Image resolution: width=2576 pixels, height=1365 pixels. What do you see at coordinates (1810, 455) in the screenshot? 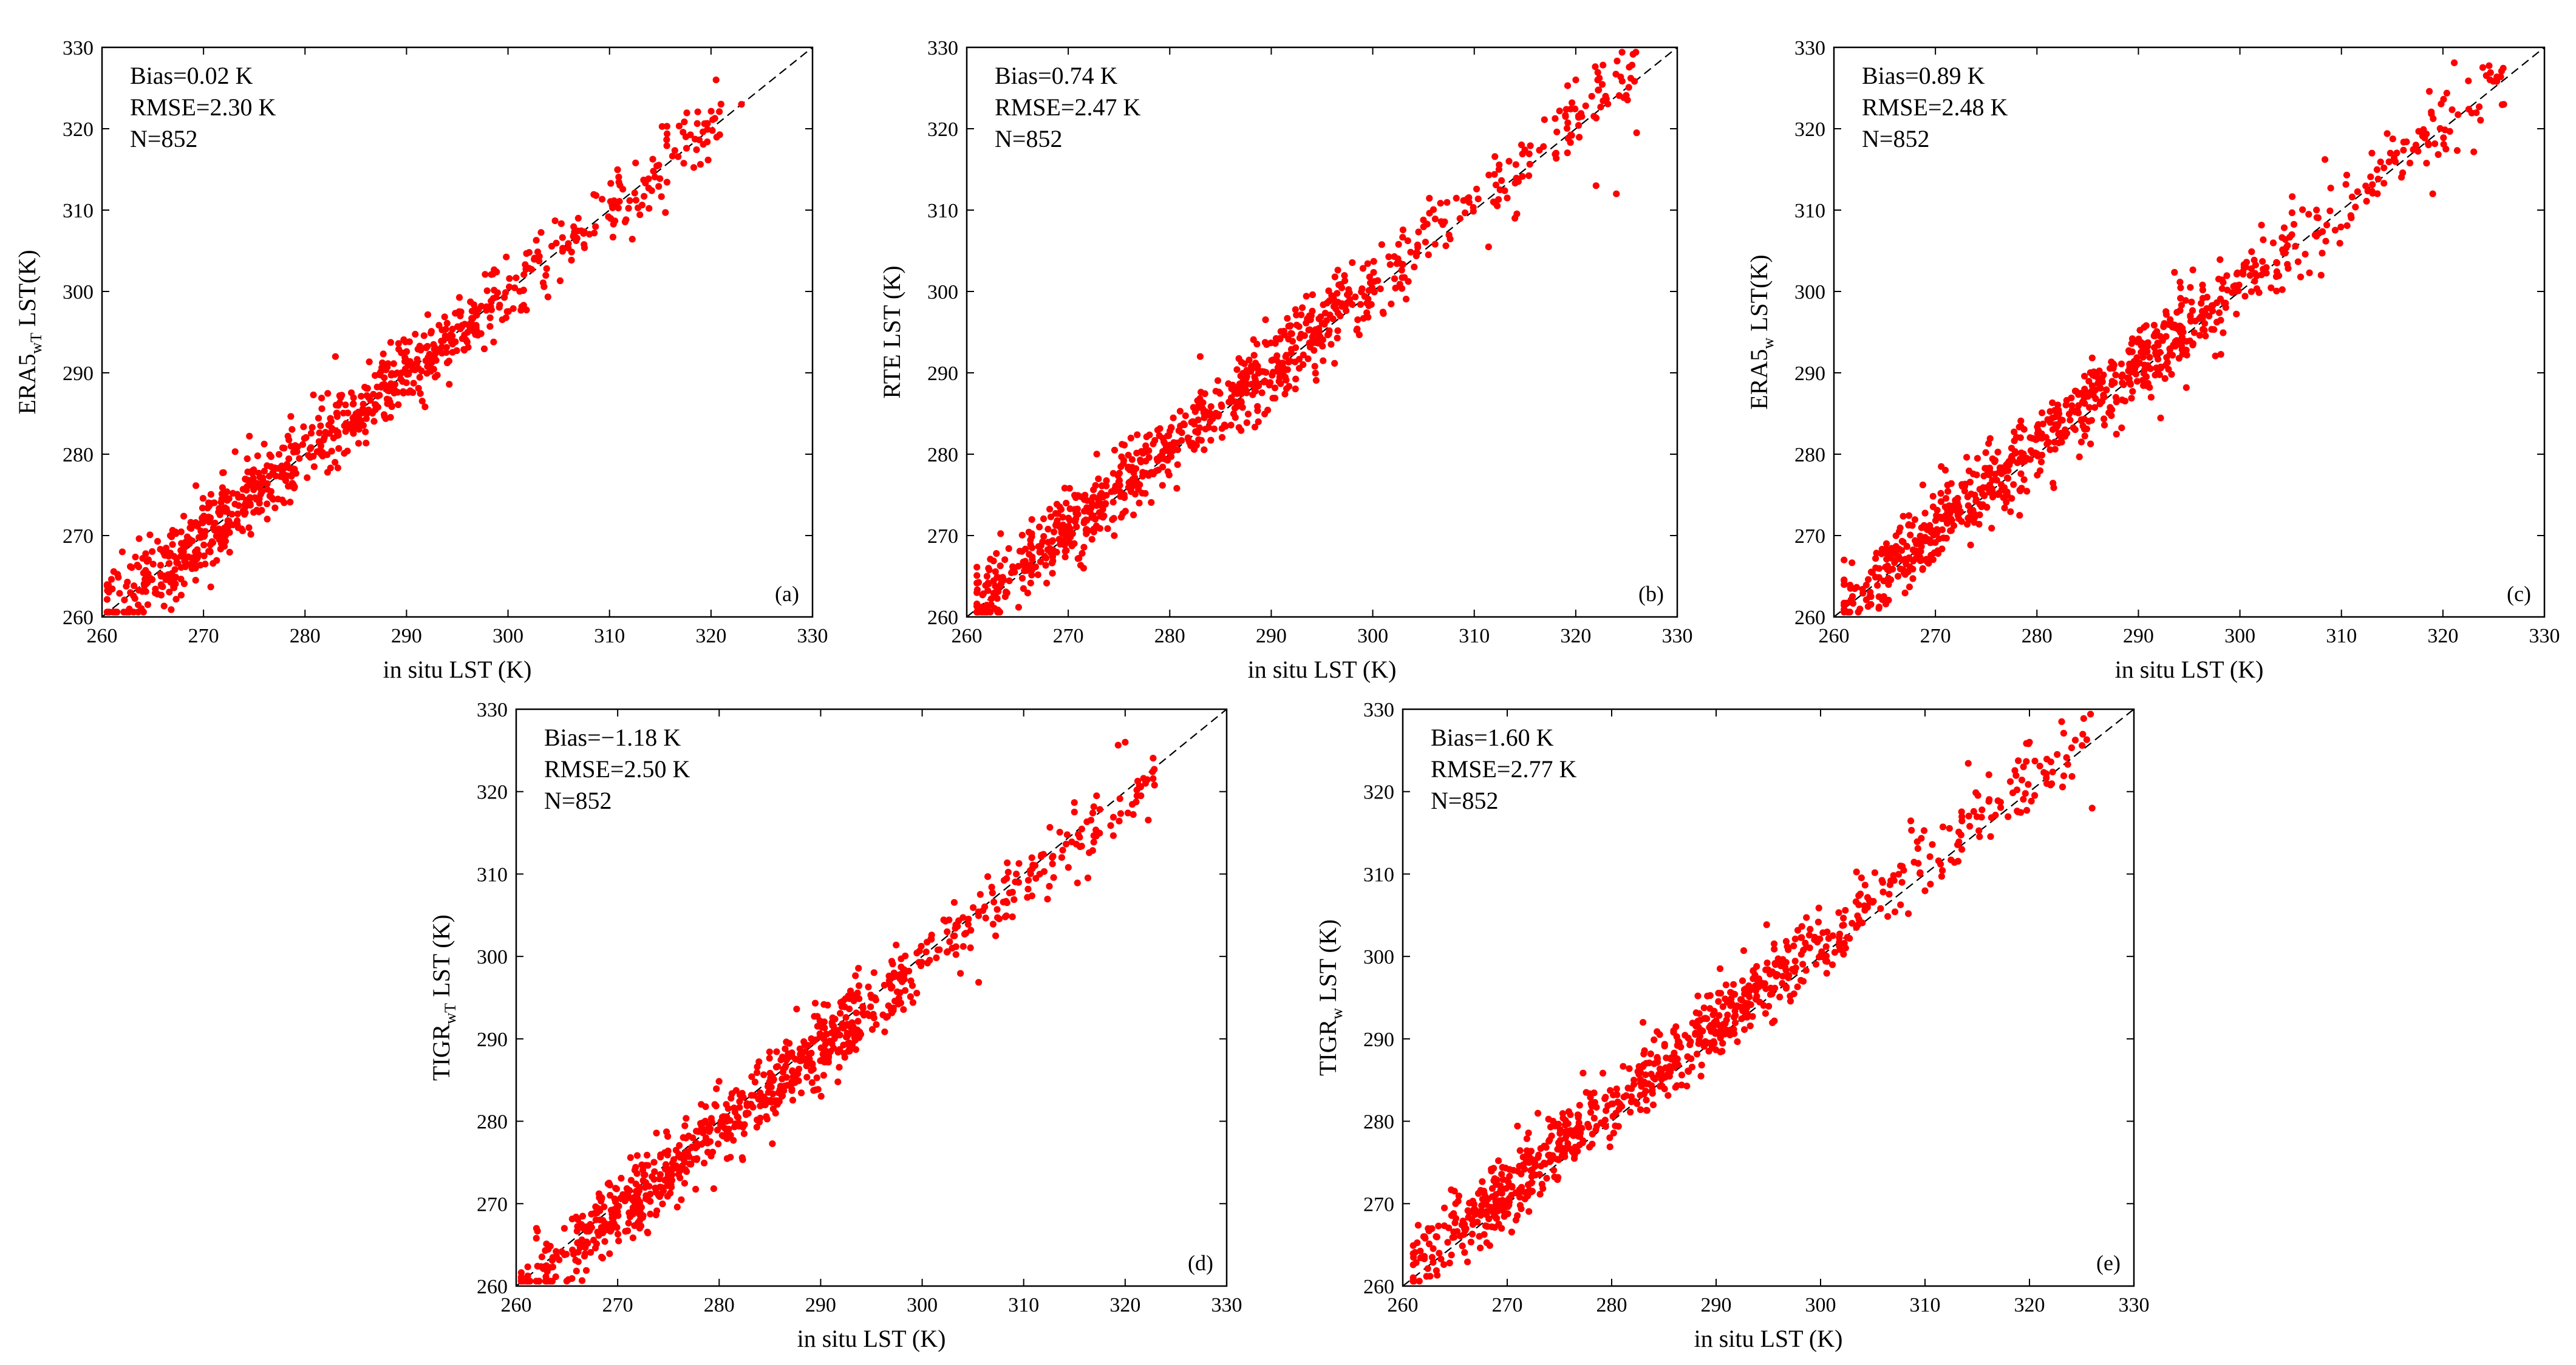
I see `y-tick-label: 280` at bounding box center [1810, 455].